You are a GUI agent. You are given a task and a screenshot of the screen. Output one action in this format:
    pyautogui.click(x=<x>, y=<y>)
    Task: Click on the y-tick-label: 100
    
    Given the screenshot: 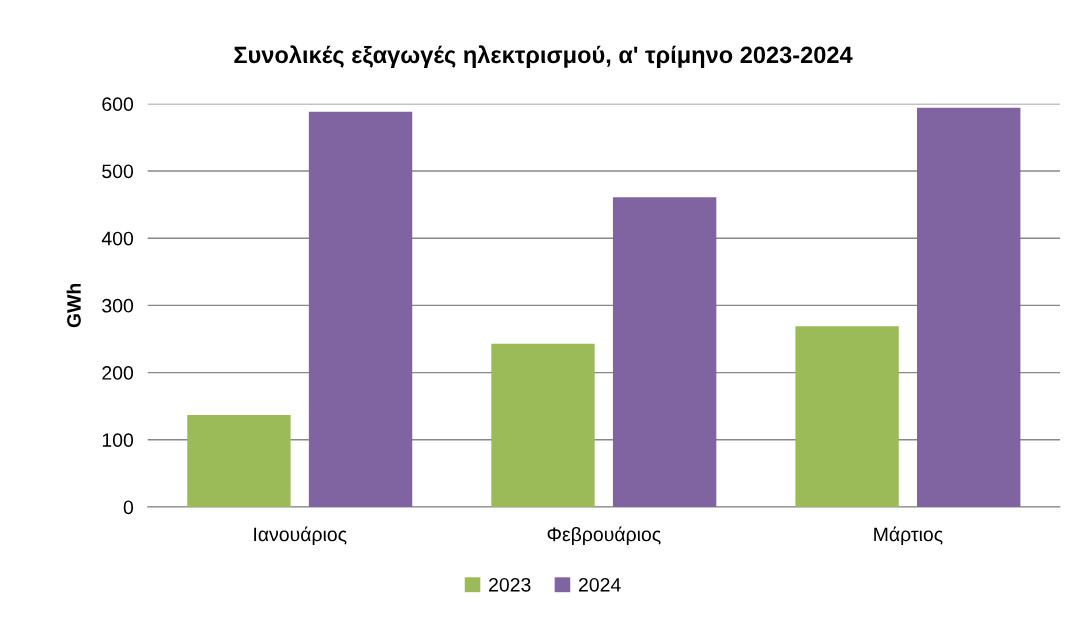 What is the action you would take?
    pyautogui.click(x=118, y=440)
    